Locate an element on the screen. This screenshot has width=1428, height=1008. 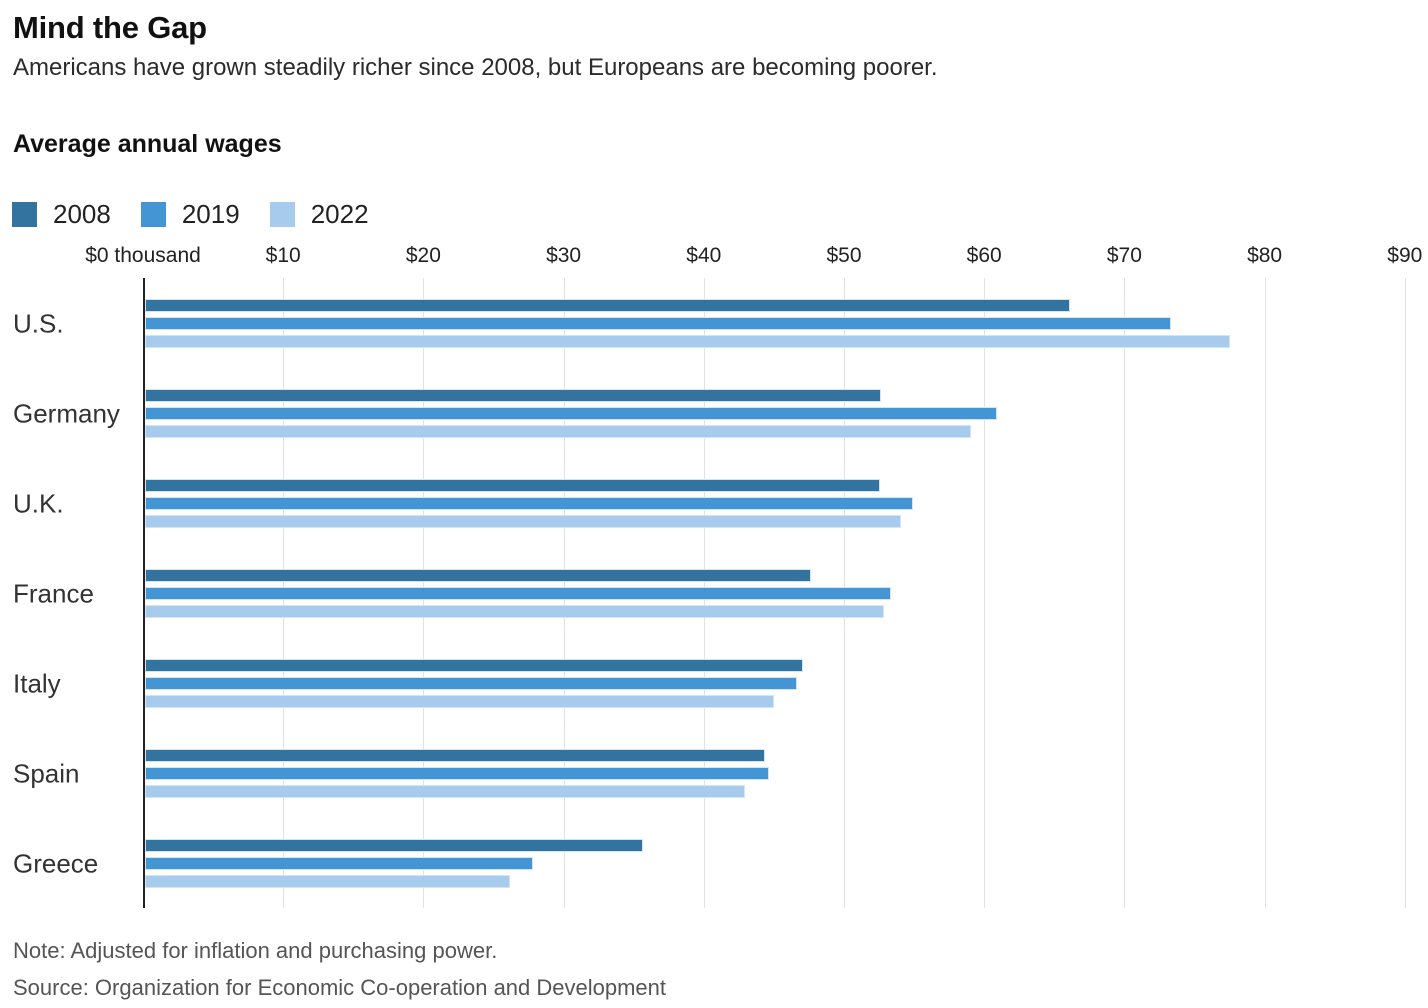
legend: 2008 2019 2022 is located at coordinates (190, 214).